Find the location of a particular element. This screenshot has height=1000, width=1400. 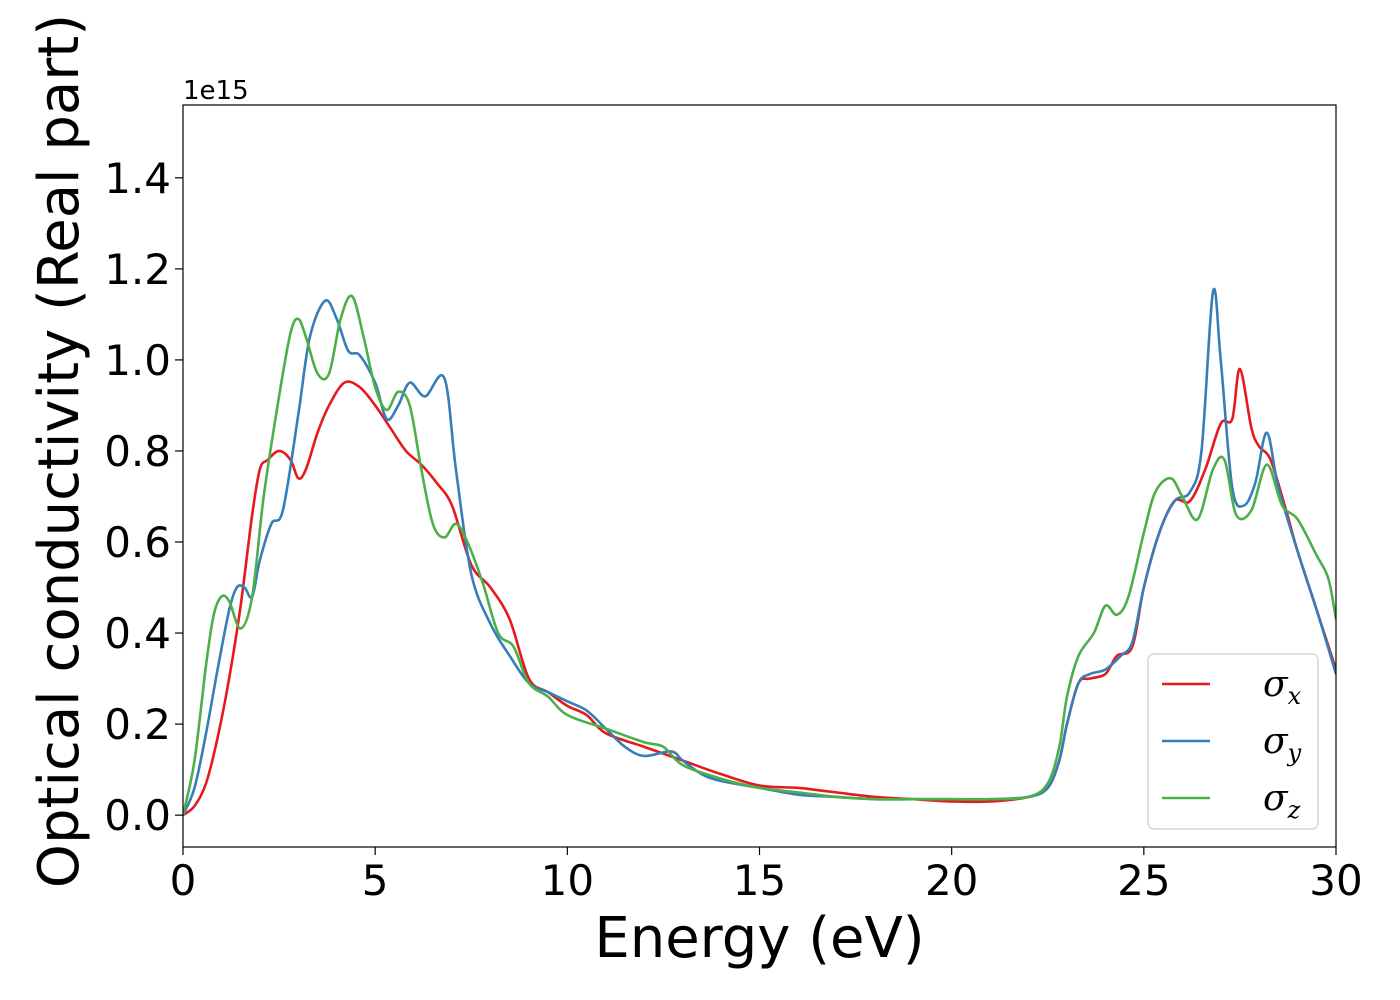

x-tick-label: 25 is located at coordinates (1143, 880).